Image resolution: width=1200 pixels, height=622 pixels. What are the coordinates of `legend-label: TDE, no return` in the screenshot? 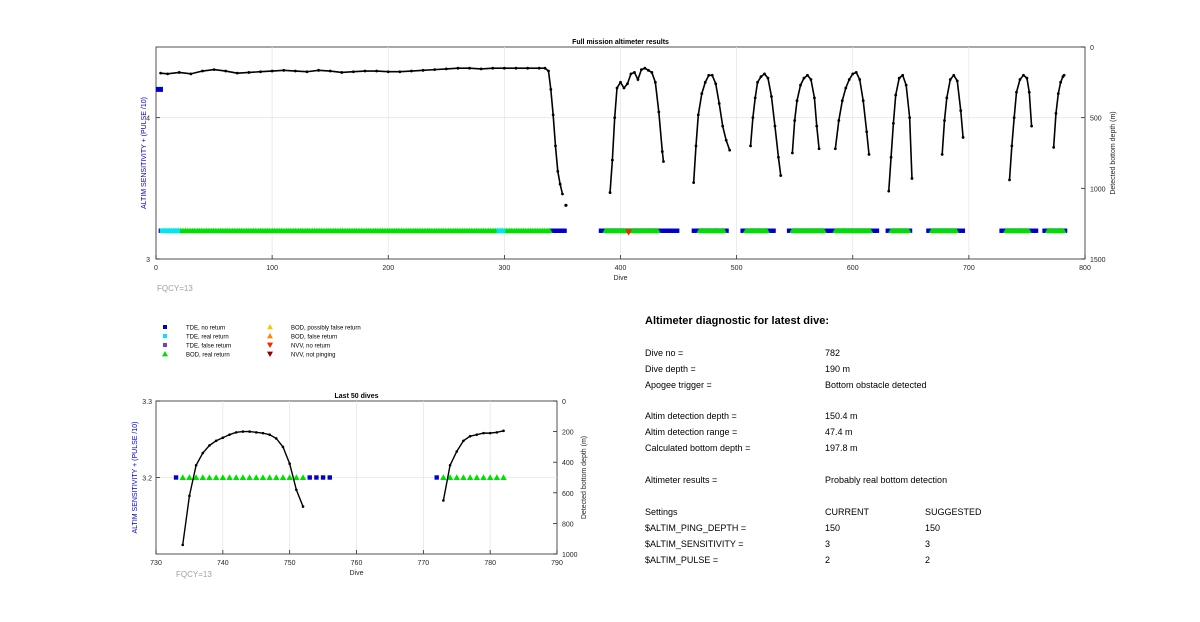 It's located at (205, 329).